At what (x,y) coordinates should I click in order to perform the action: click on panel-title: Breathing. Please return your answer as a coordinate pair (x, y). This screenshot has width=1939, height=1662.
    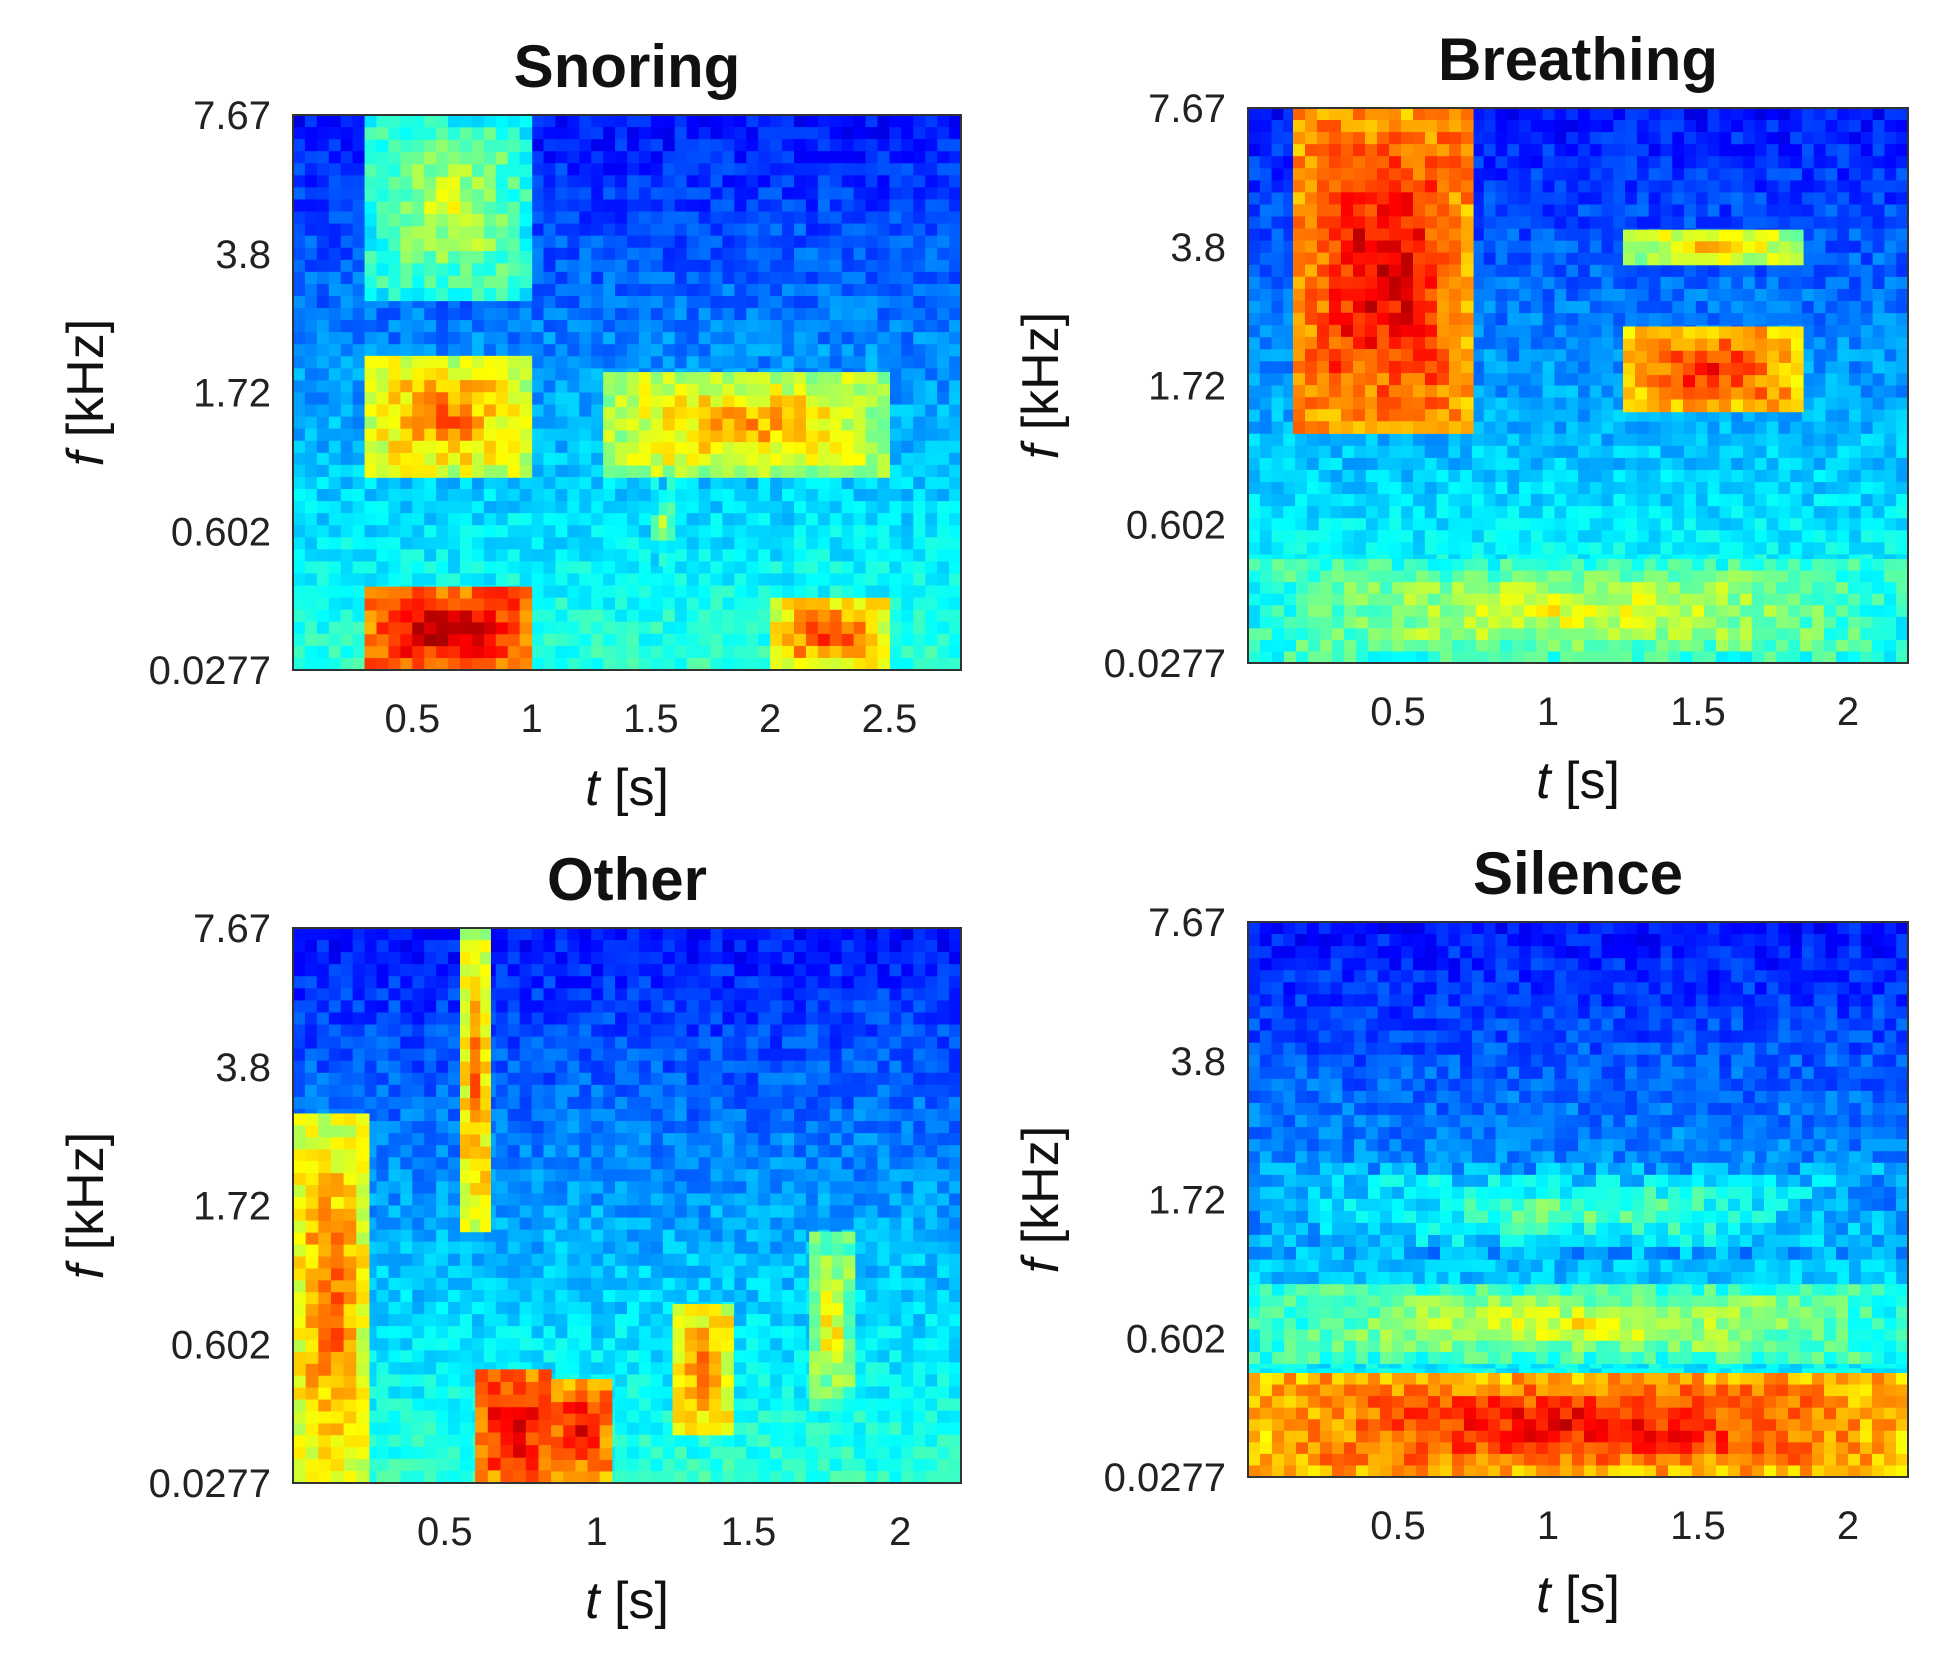
    Looking at the image, I should click on (1578, 59).